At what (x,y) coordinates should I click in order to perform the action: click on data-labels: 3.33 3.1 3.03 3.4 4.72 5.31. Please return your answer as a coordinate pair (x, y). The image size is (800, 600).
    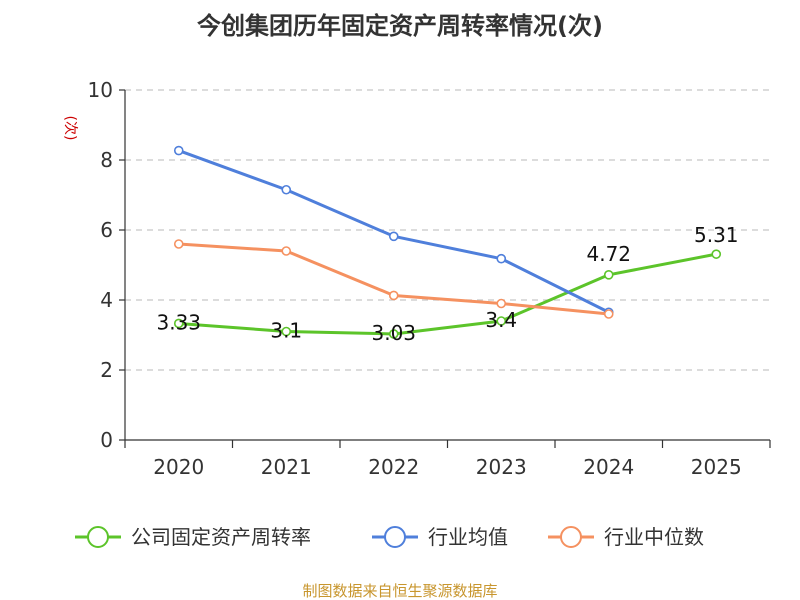
    Looking at the image, I should click on (447, 284).